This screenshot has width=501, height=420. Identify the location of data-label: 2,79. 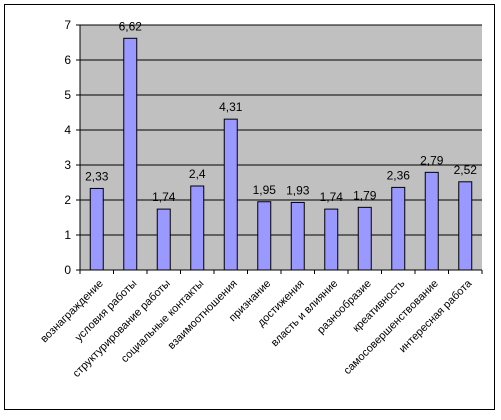
(432, 160).